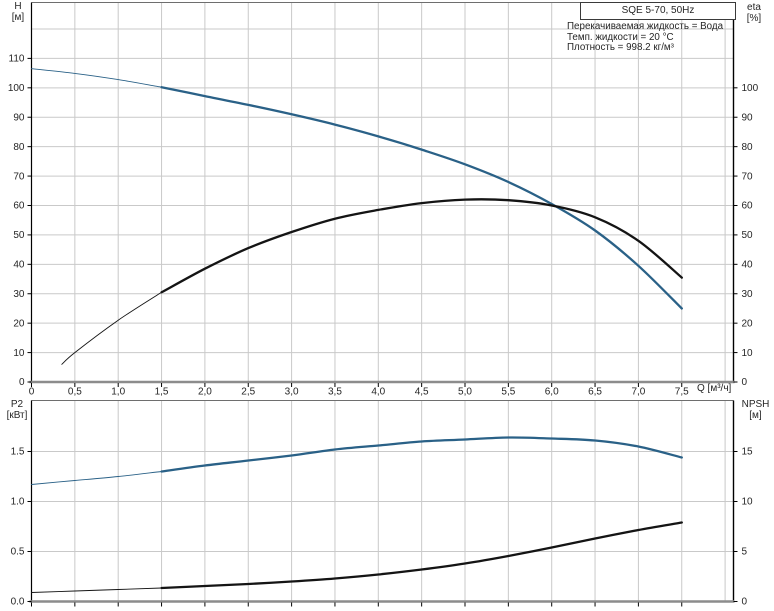 The height and width of the screenshot is (611, 774). What do you see at coordinates (97, 478) in the screenshot?
I see `P2-curve-thin` at bounding box center [97, 478].